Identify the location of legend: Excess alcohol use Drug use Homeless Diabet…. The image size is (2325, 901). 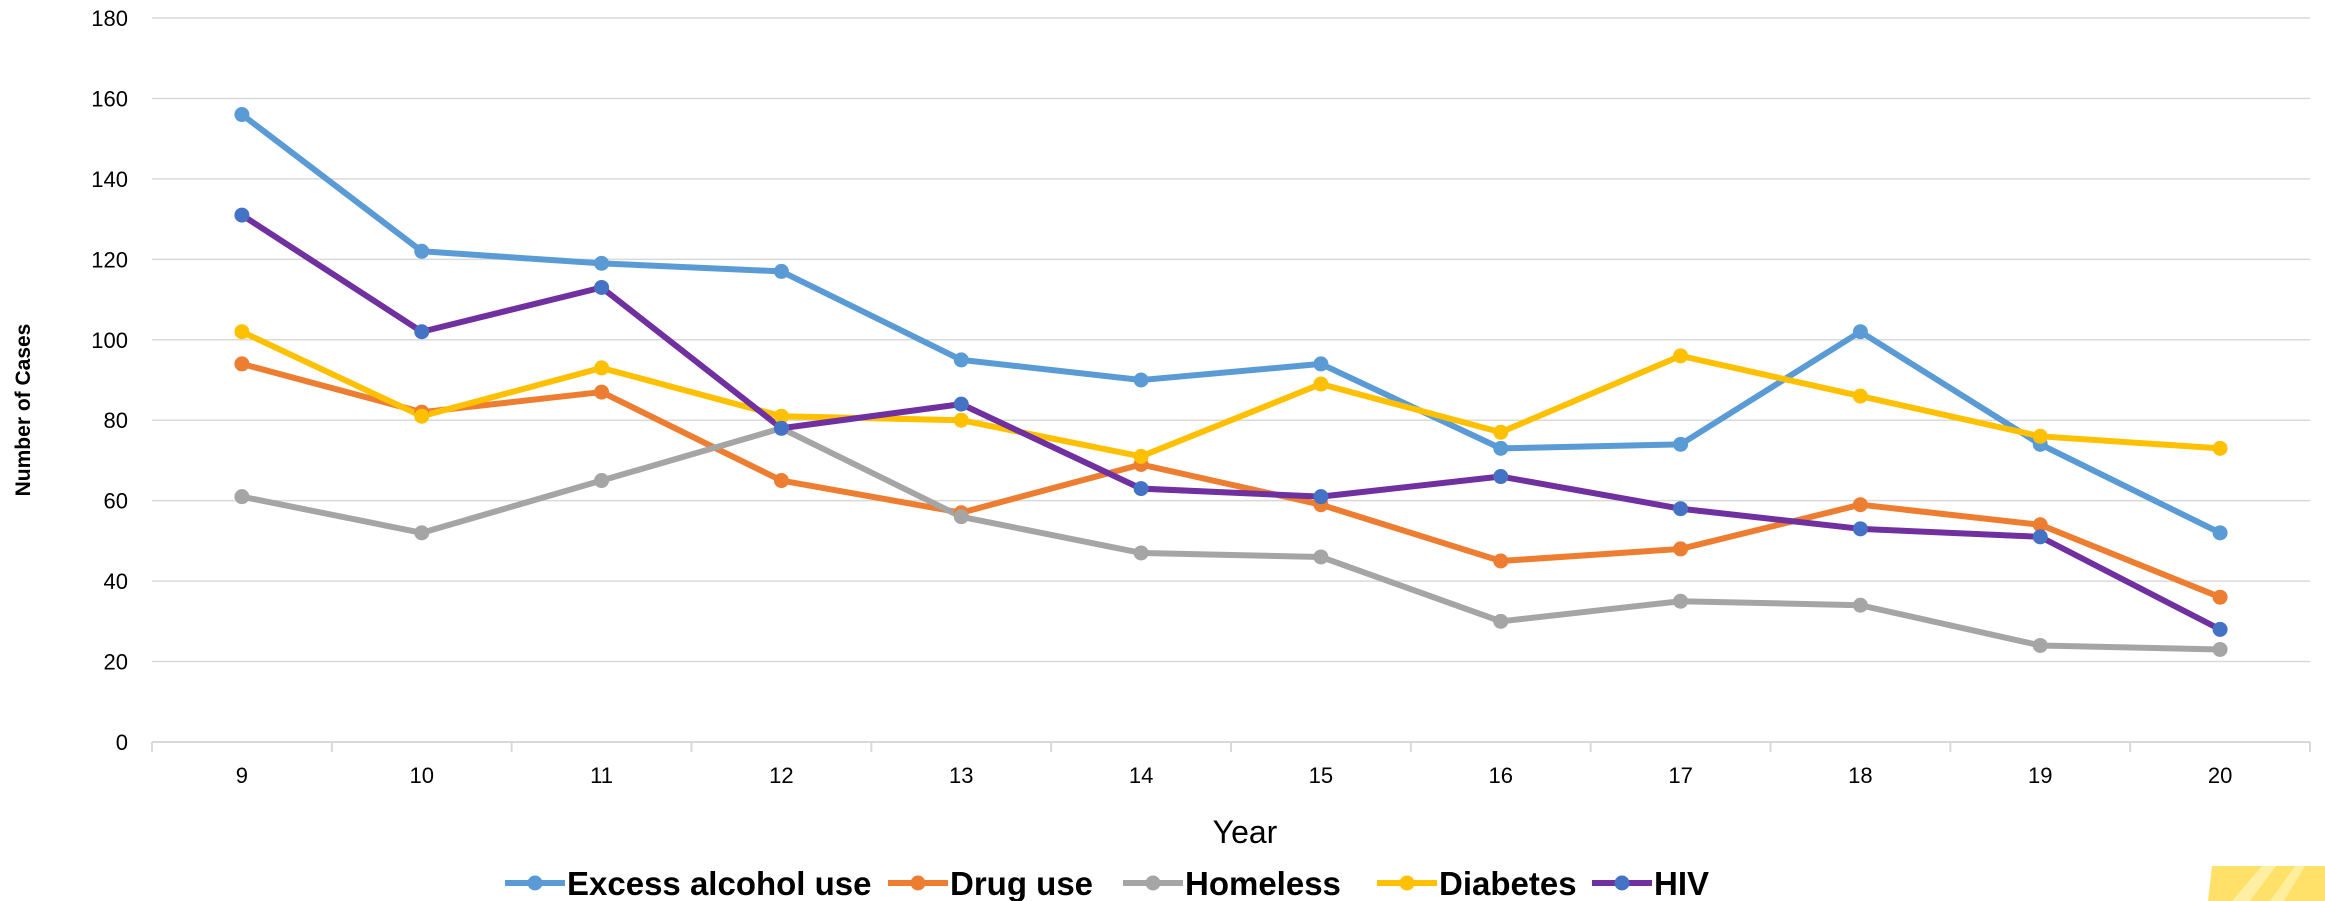
(1107, 883).